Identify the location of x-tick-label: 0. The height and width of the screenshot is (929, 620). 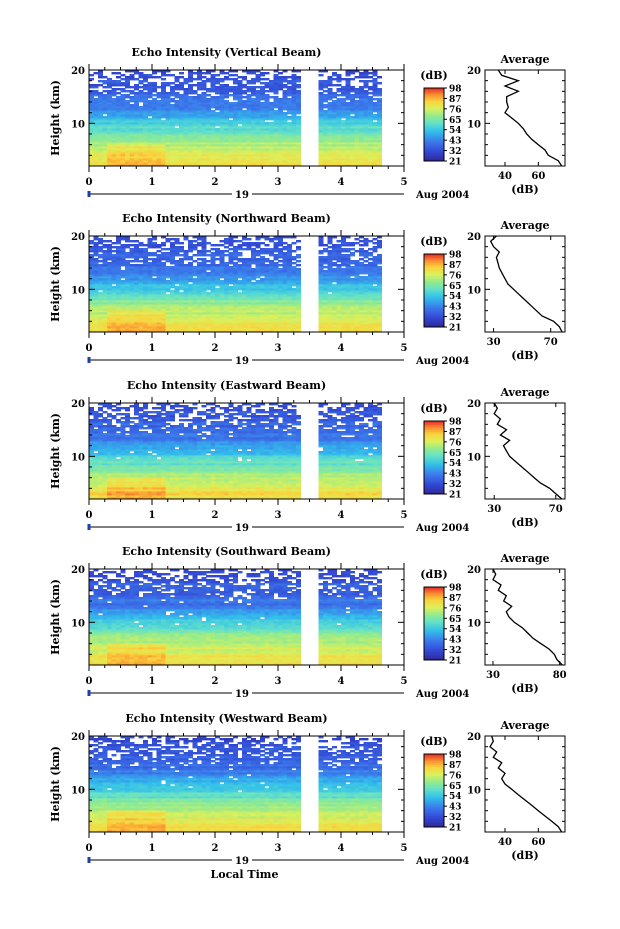
(89, 182).